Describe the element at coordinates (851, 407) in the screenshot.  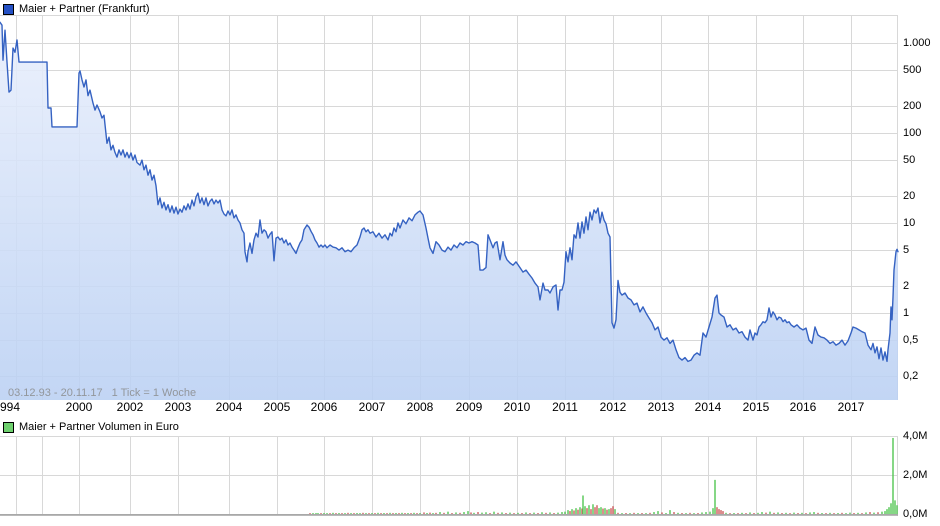
I see `year-tick-label: 2017` at that location.